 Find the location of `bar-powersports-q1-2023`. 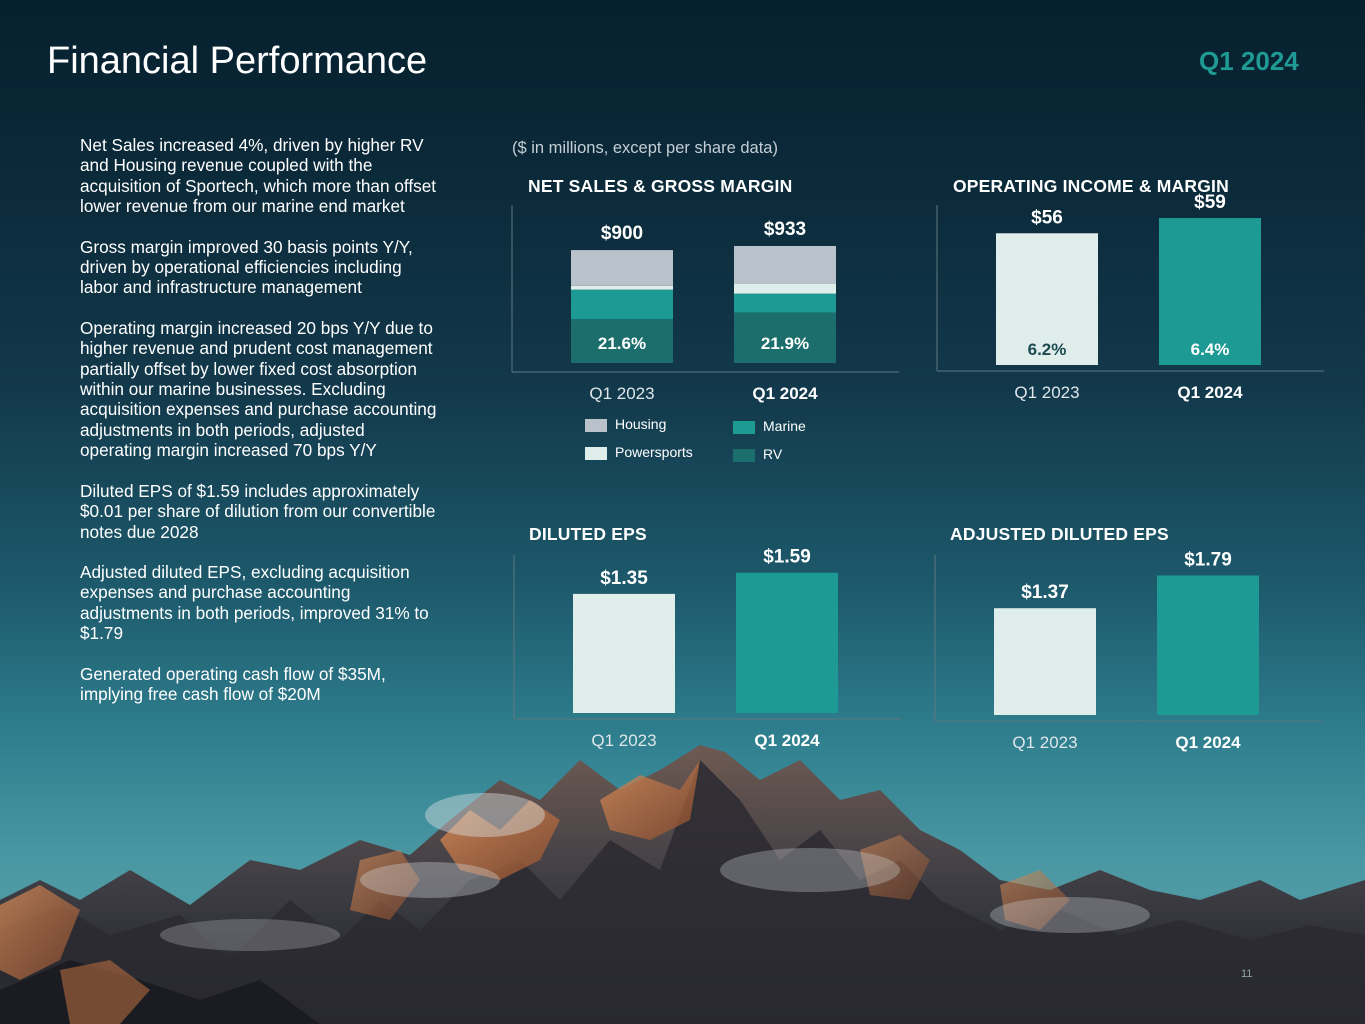

bar-powersports-q1-2023 is located at coordinates (622, 287).